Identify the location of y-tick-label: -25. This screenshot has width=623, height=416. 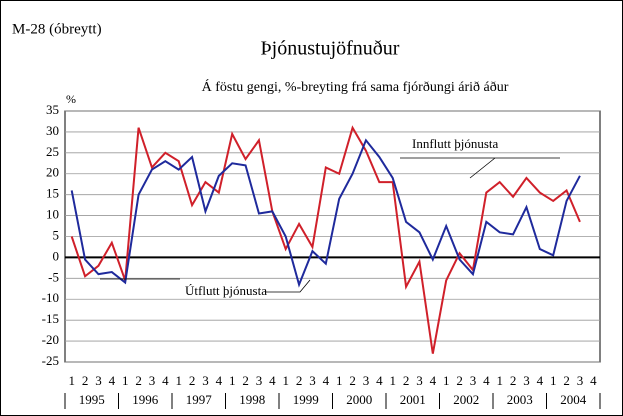
(50, 360).